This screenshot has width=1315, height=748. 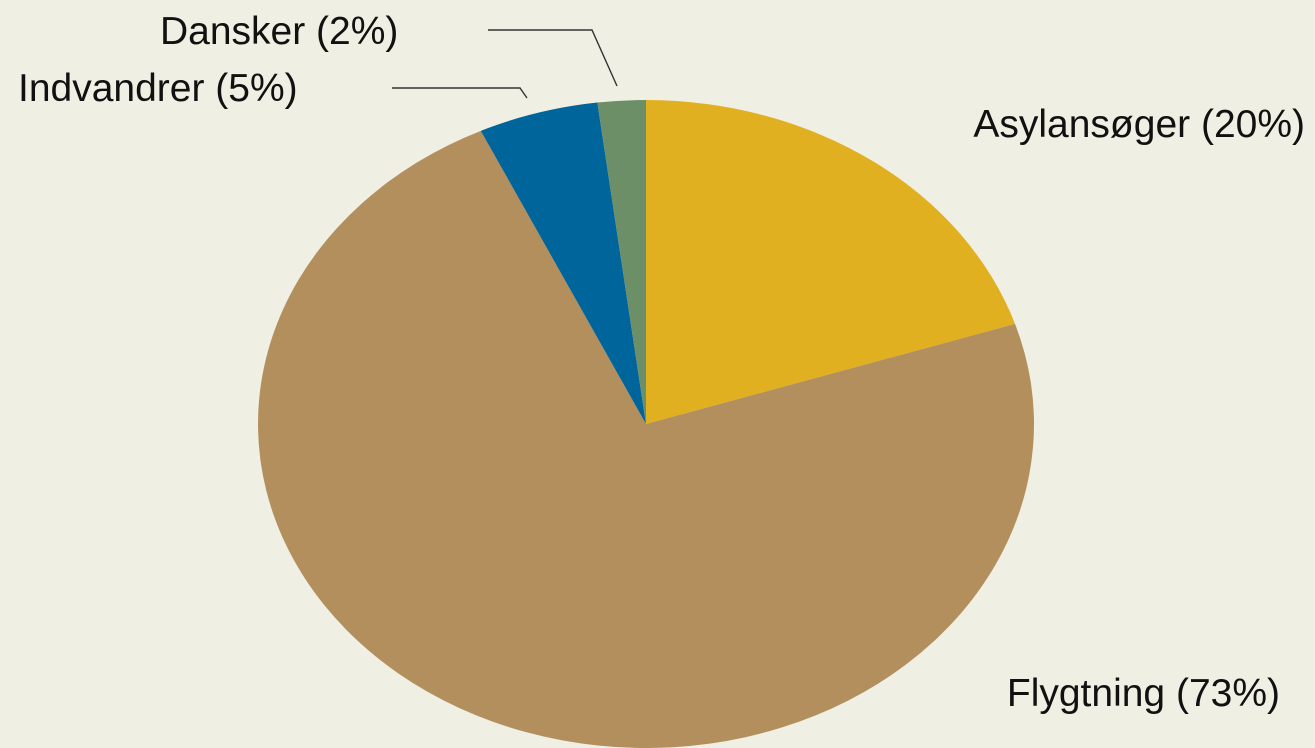 I want to click on slice-label-dansker: Dansker (2%), so click(x=279, y=31).